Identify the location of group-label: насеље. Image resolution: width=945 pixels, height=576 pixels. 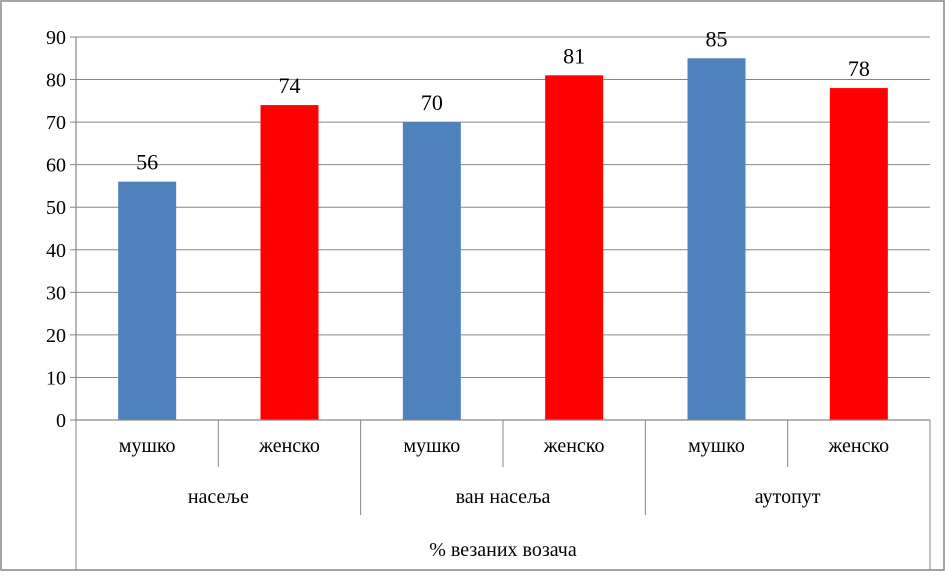
(218, 497).